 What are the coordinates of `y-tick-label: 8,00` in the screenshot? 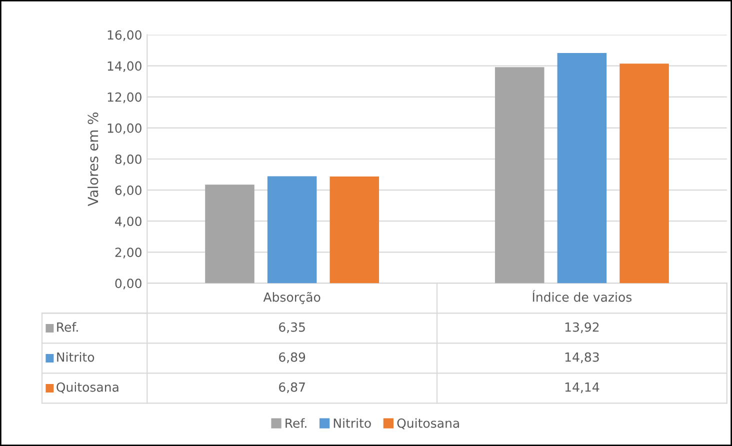 It's located at (128, 160).